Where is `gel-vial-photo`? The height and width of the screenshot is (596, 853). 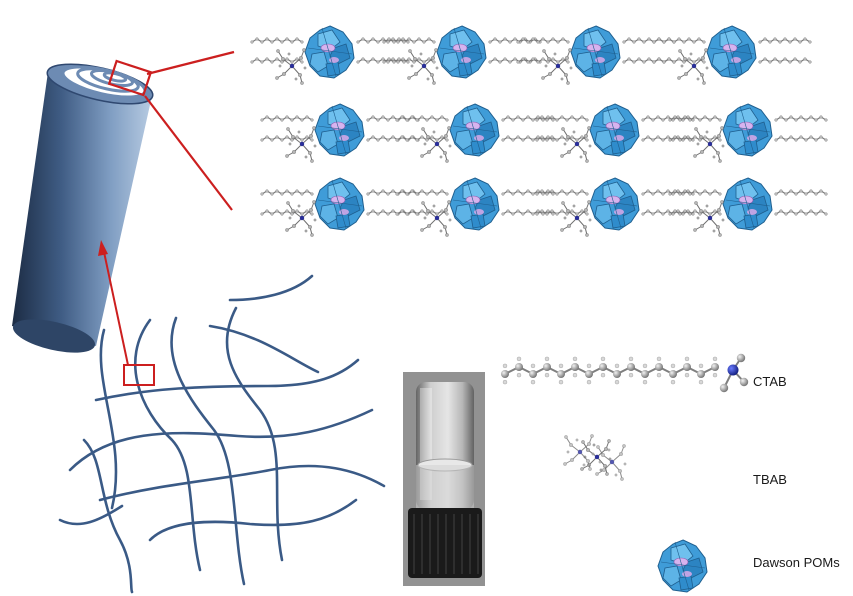 gel-vial-photo is located at coordinates (444, 479).